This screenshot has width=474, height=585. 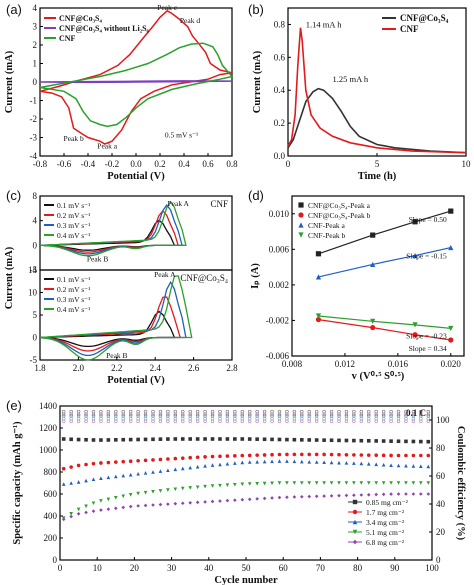 I want to click on d-y-tick-label: 0.006, so click(x=279, y=249).